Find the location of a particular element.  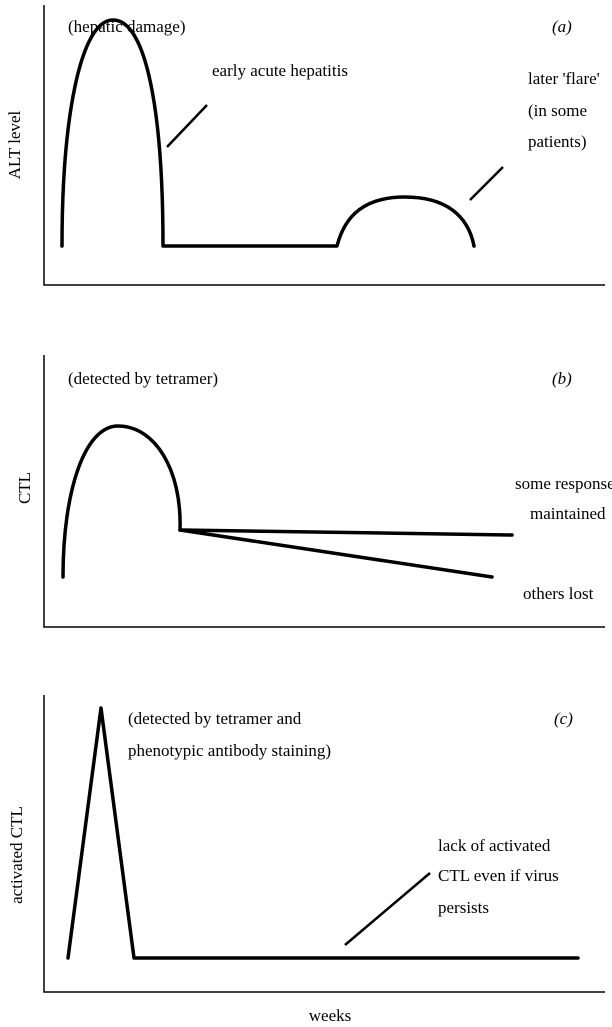

y-label: CTL is located at coordinates (24, 488).